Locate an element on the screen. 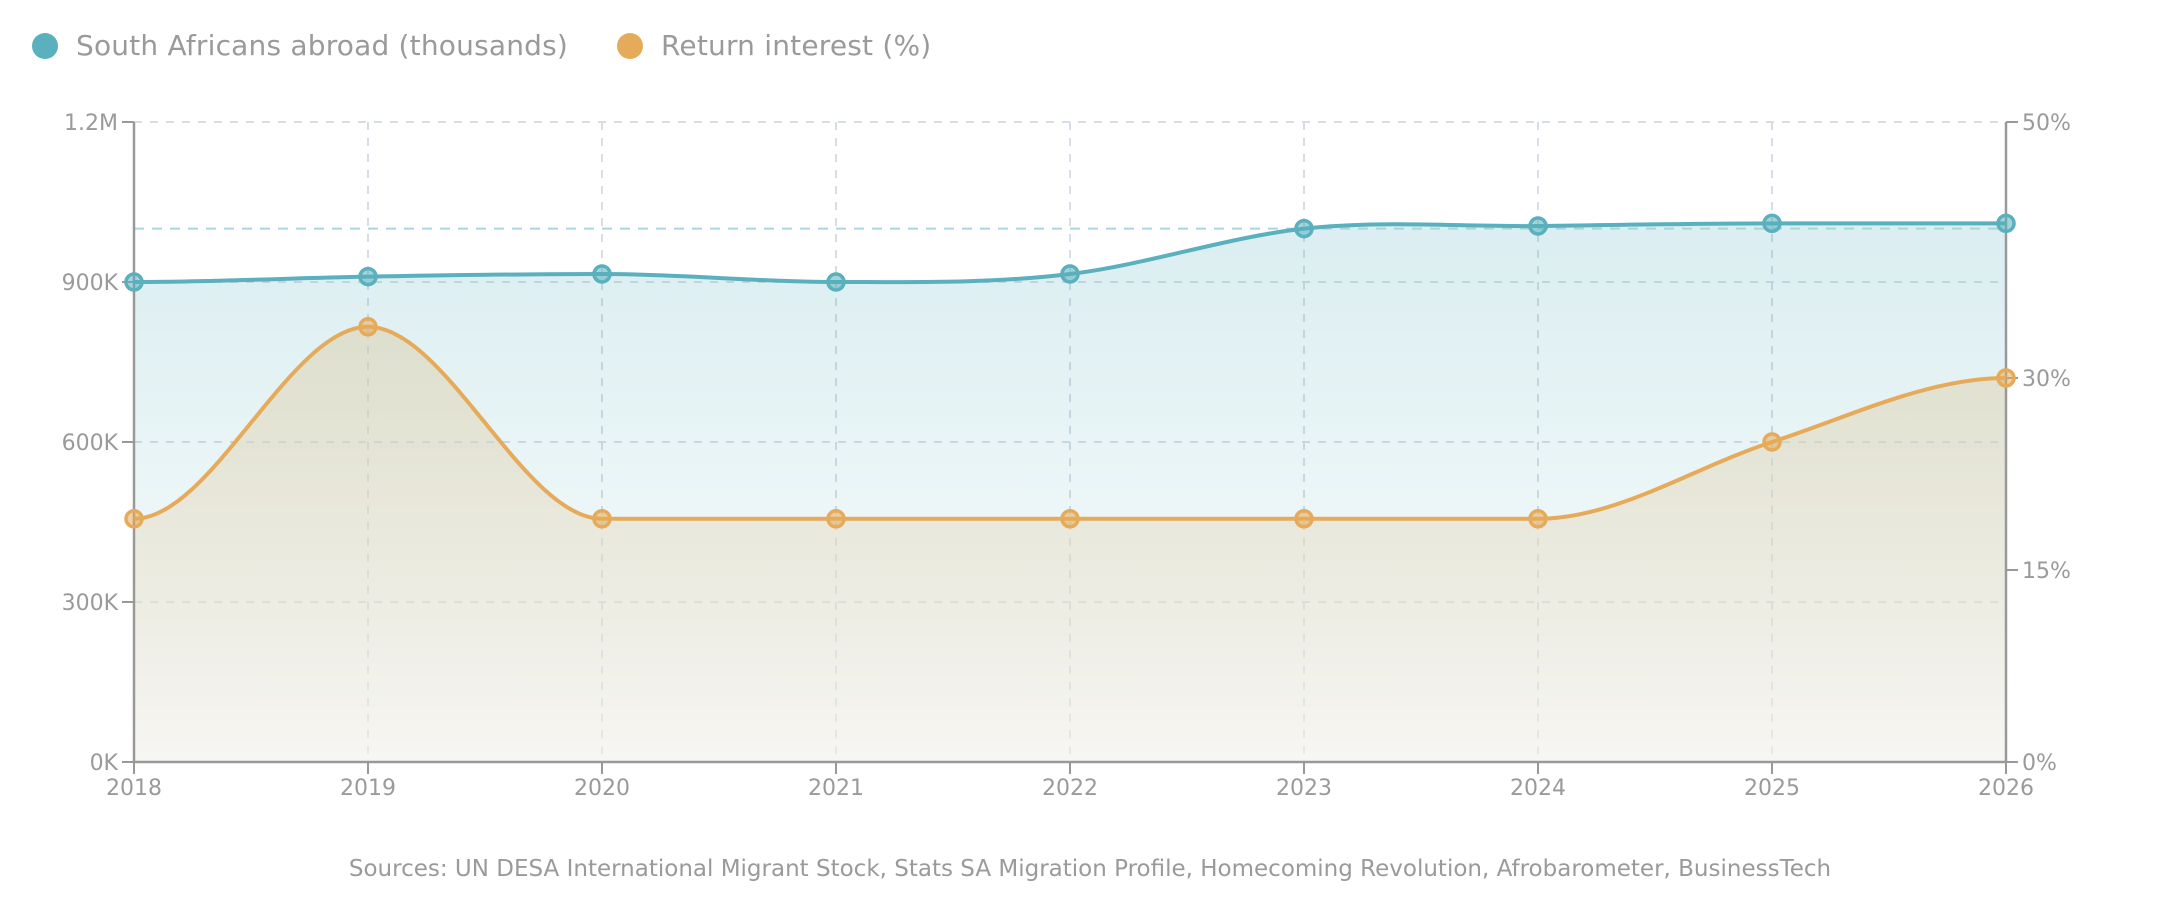 This screenshot has width=2180, height=906. legend-item-abroad: South Africans abroad (thousands) is located at coordinates (300, 45).